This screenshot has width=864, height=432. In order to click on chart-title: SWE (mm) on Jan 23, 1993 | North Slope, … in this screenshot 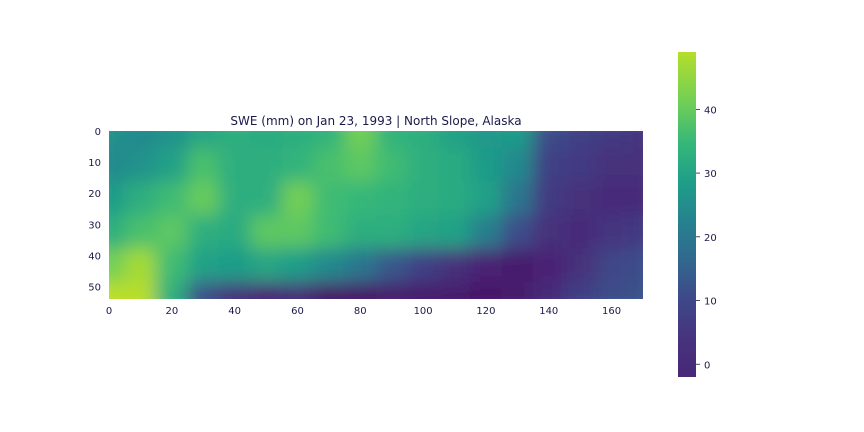, I will do `click(375, 121)`.